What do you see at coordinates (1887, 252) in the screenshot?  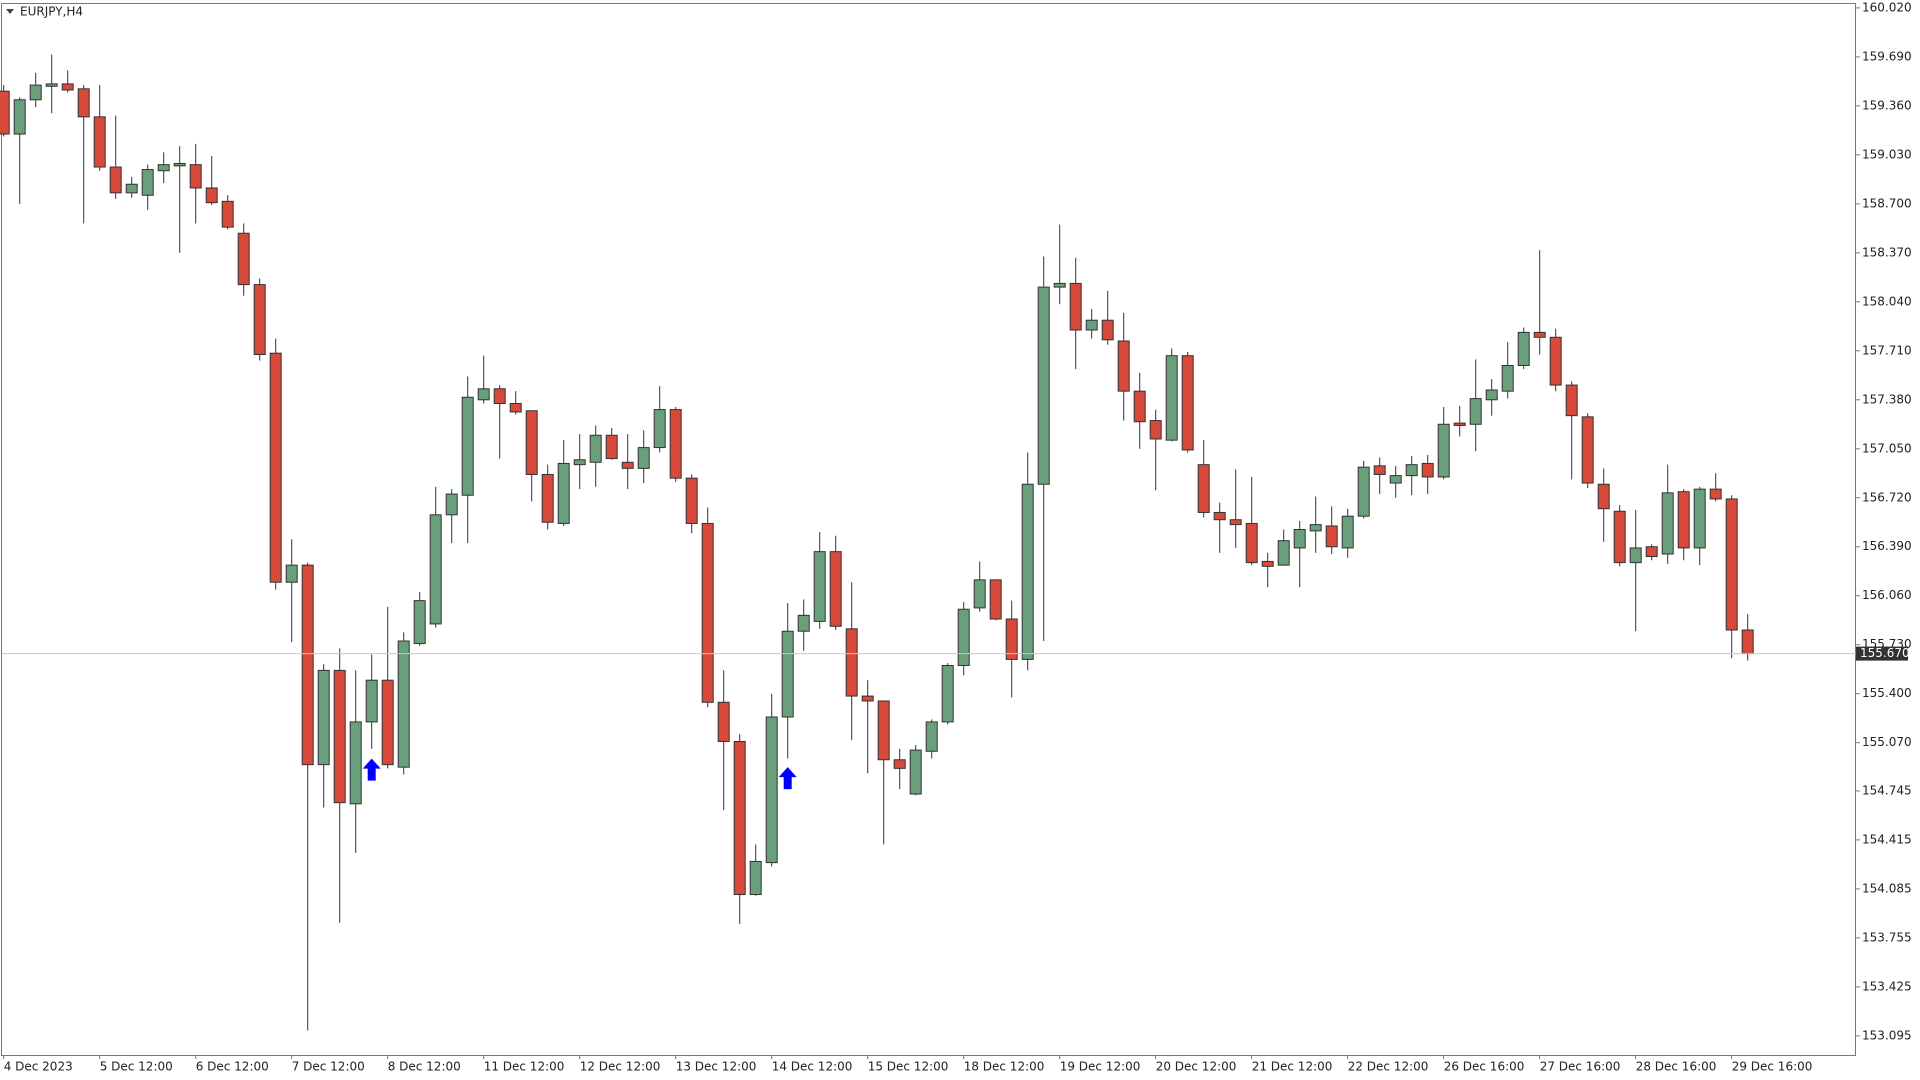 I see `y-tick-label: 158.370` at bounding box center [1887, 252].